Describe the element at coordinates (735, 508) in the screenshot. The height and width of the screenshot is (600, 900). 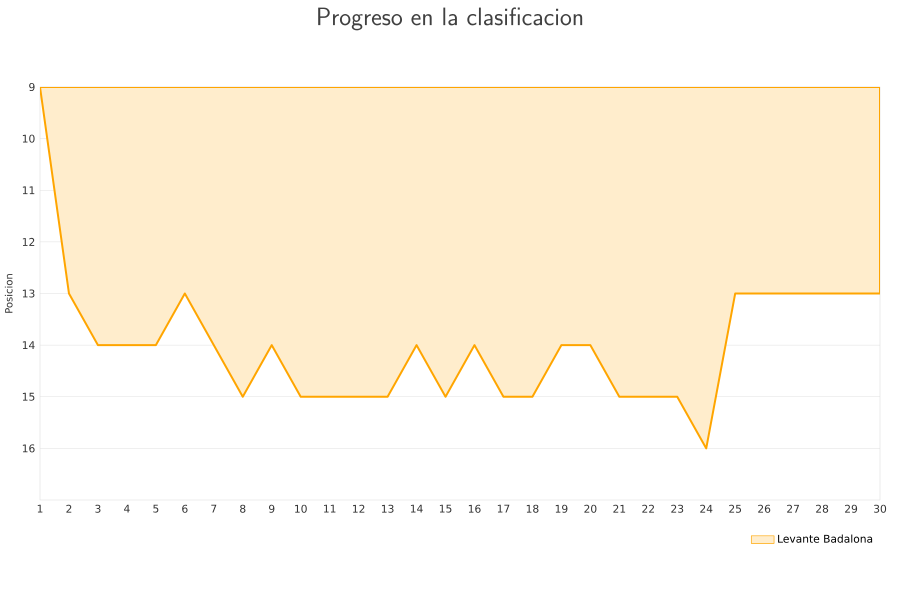
I see `x-tick-label: 25` at that location.